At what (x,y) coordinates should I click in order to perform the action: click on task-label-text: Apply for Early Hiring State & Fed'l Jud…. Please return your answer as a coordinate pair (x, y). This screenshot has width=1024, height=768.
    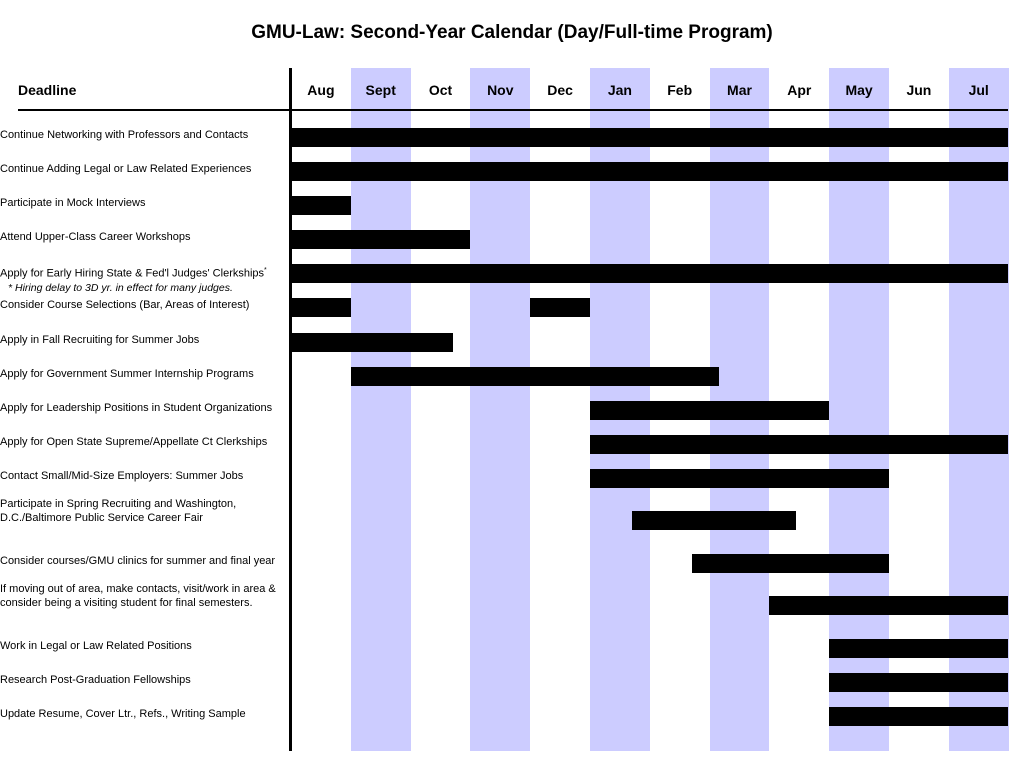
    Looking at the image, I should click on (132, 273).